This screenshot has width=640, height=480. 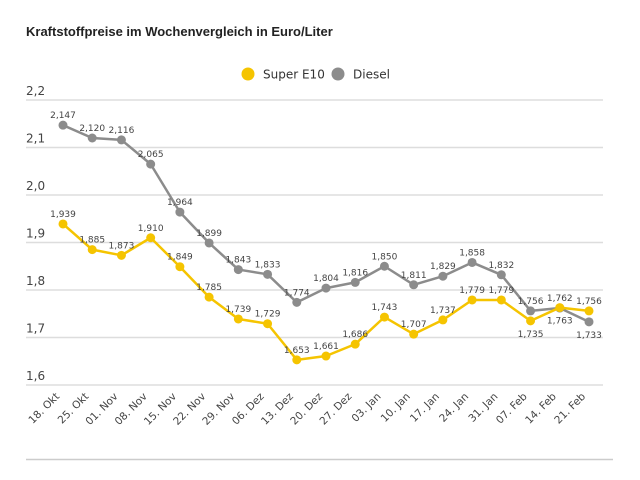 What do you see at coordinates (268, 265) in the screenshot?
I see `data-label: 1,833` at bounding box center [268, 265].